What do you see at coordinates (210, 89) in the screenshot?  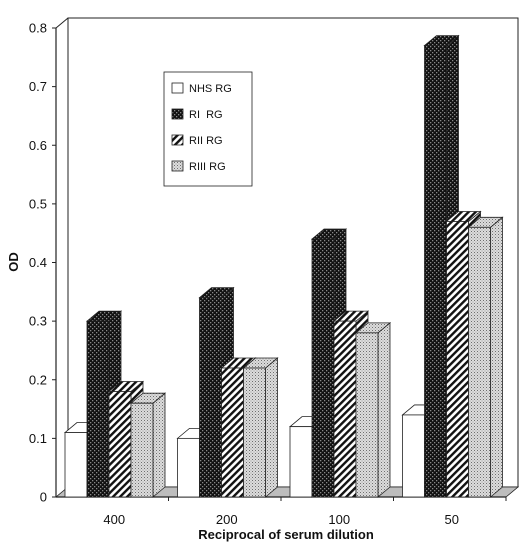 I see `legend-label: NHS RG` at bounding box center [210, 89].